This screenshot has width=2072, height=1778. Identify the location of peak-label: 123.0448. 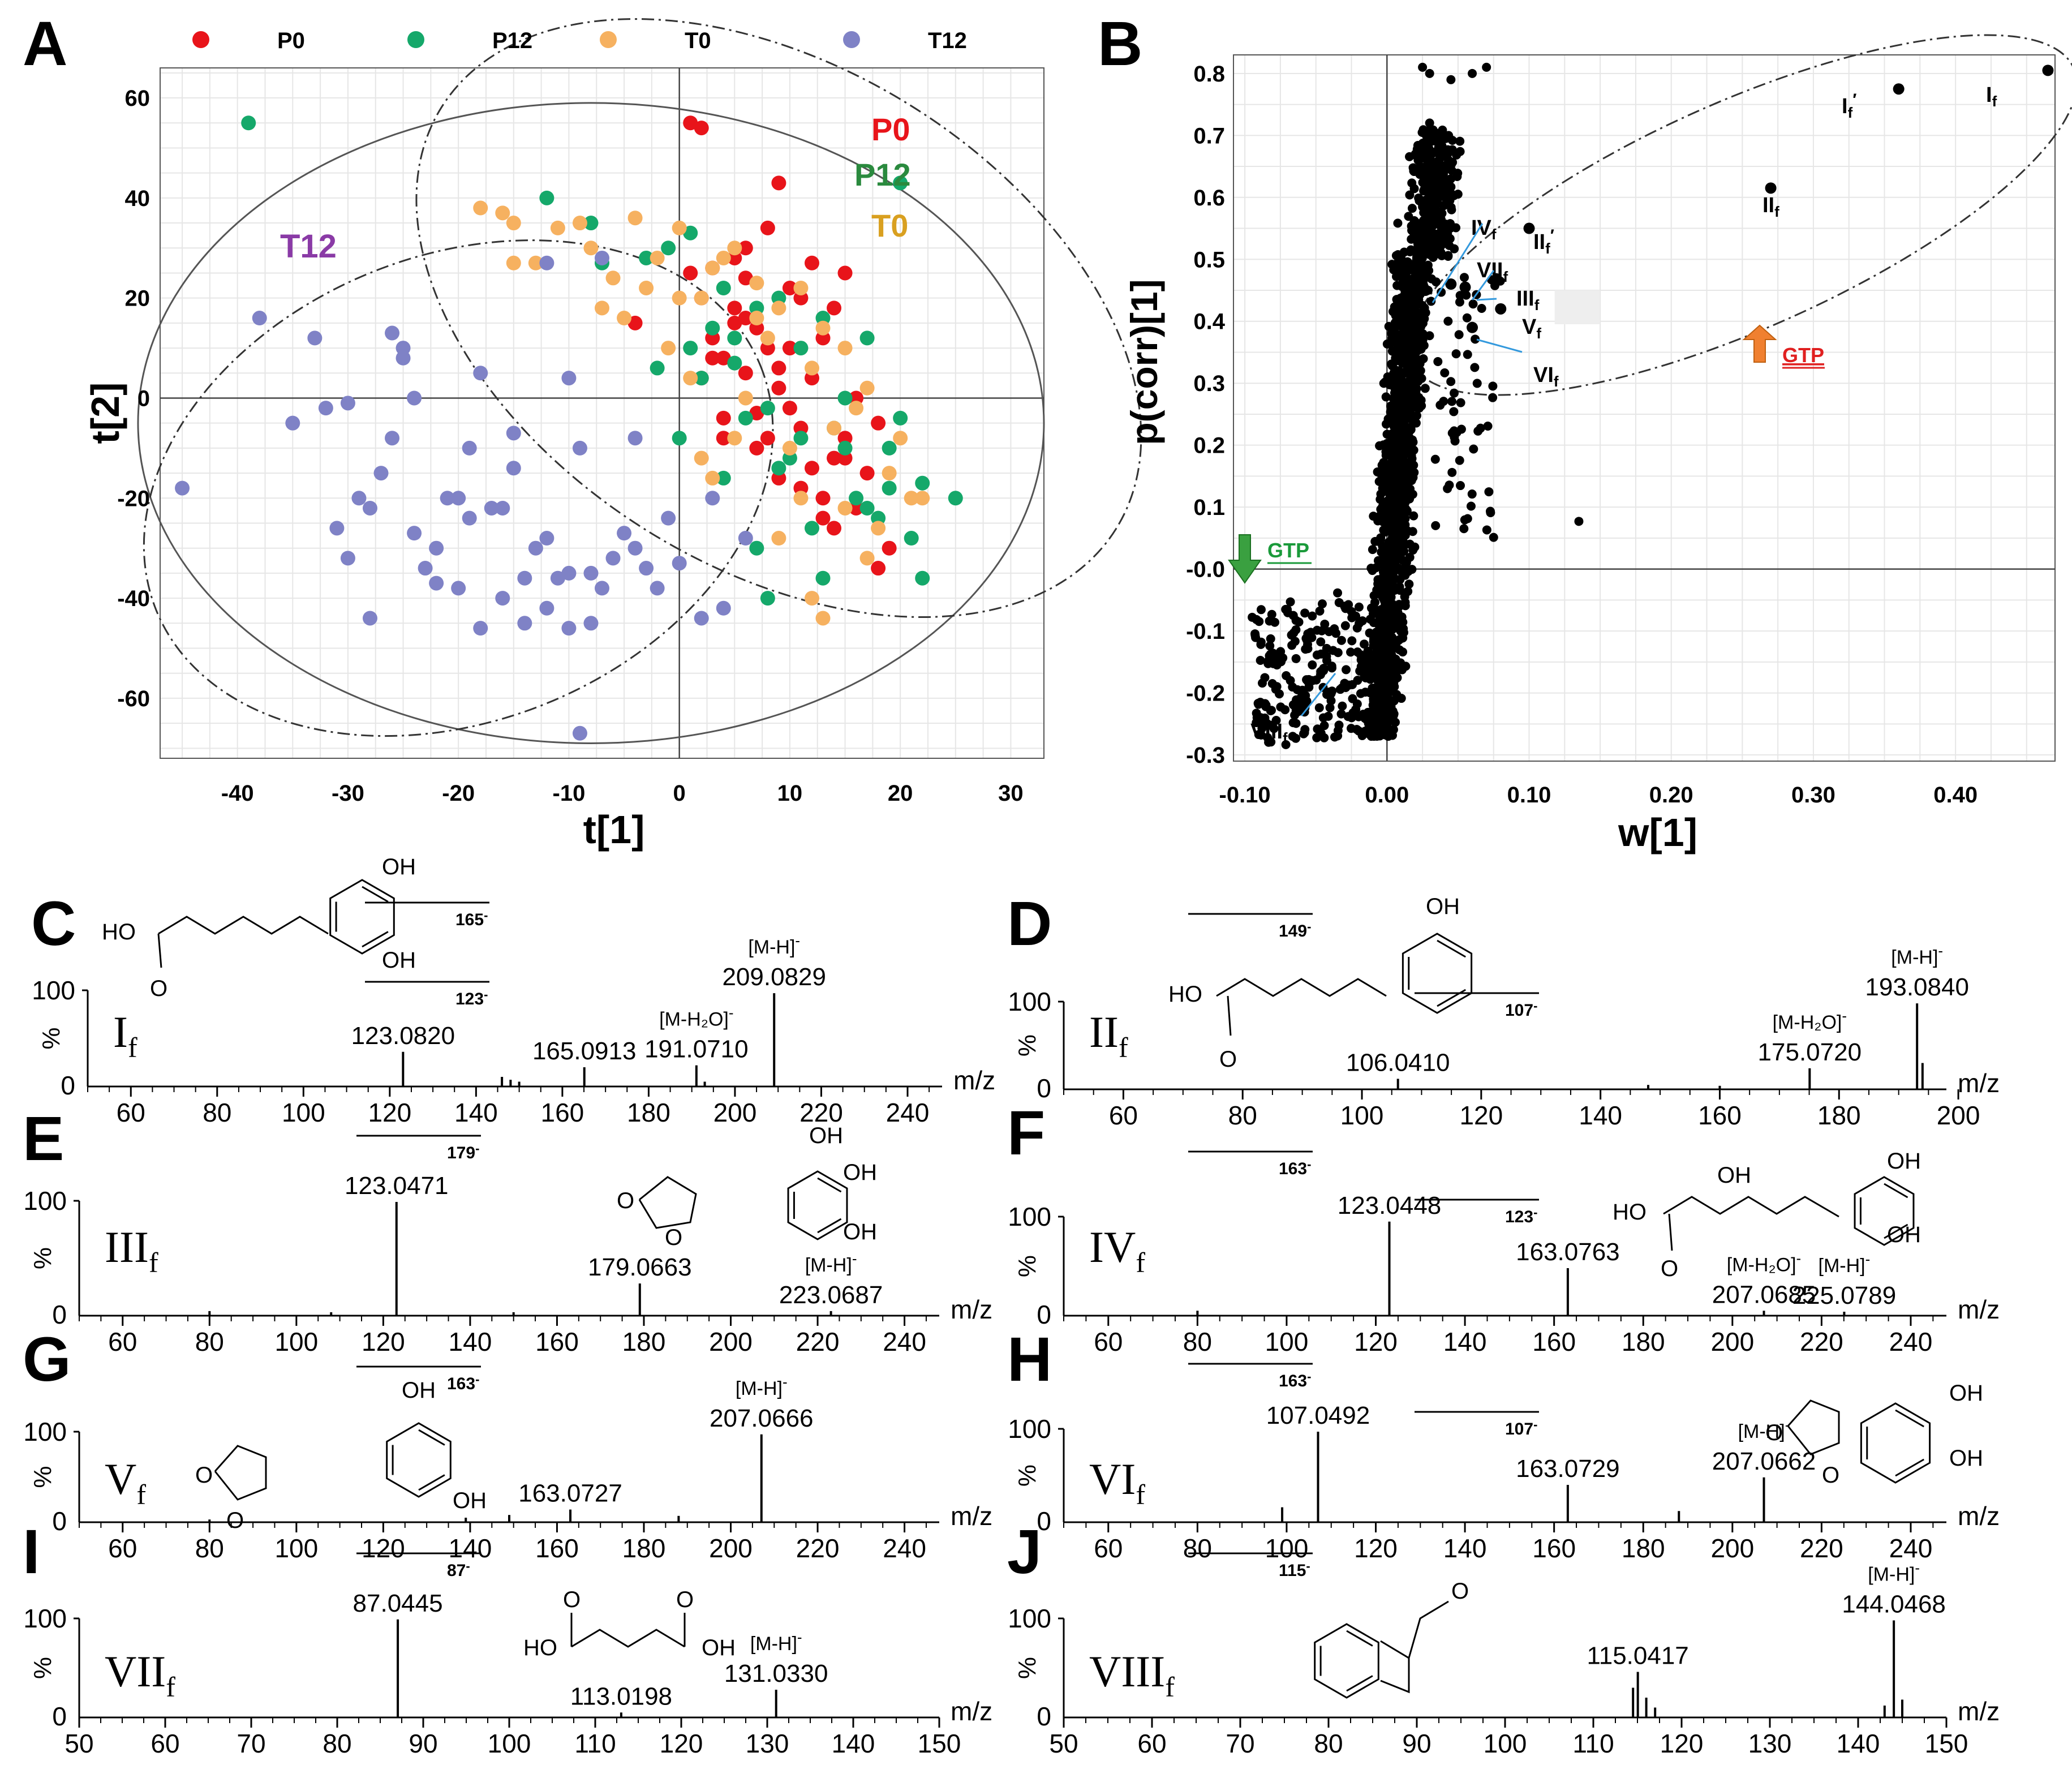
(1390, 1206).